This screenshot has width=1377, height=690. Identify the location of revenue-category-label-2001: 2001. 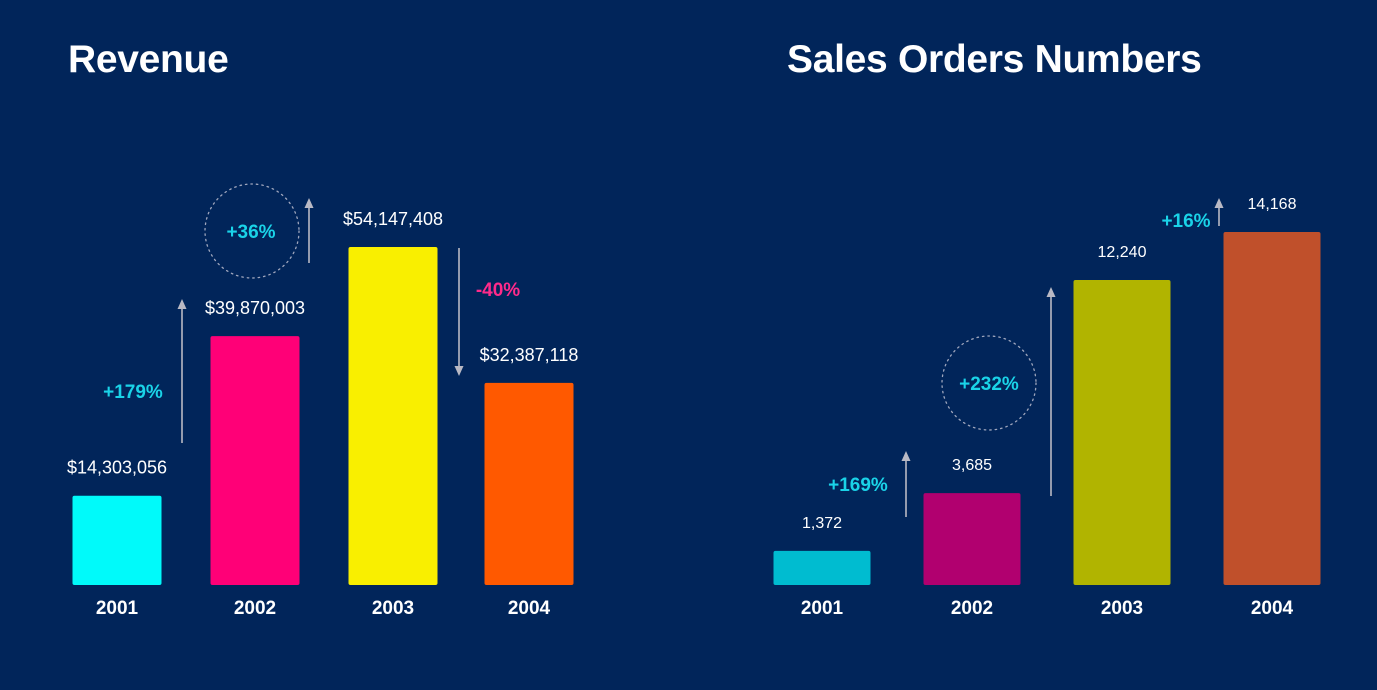
(117, 608).